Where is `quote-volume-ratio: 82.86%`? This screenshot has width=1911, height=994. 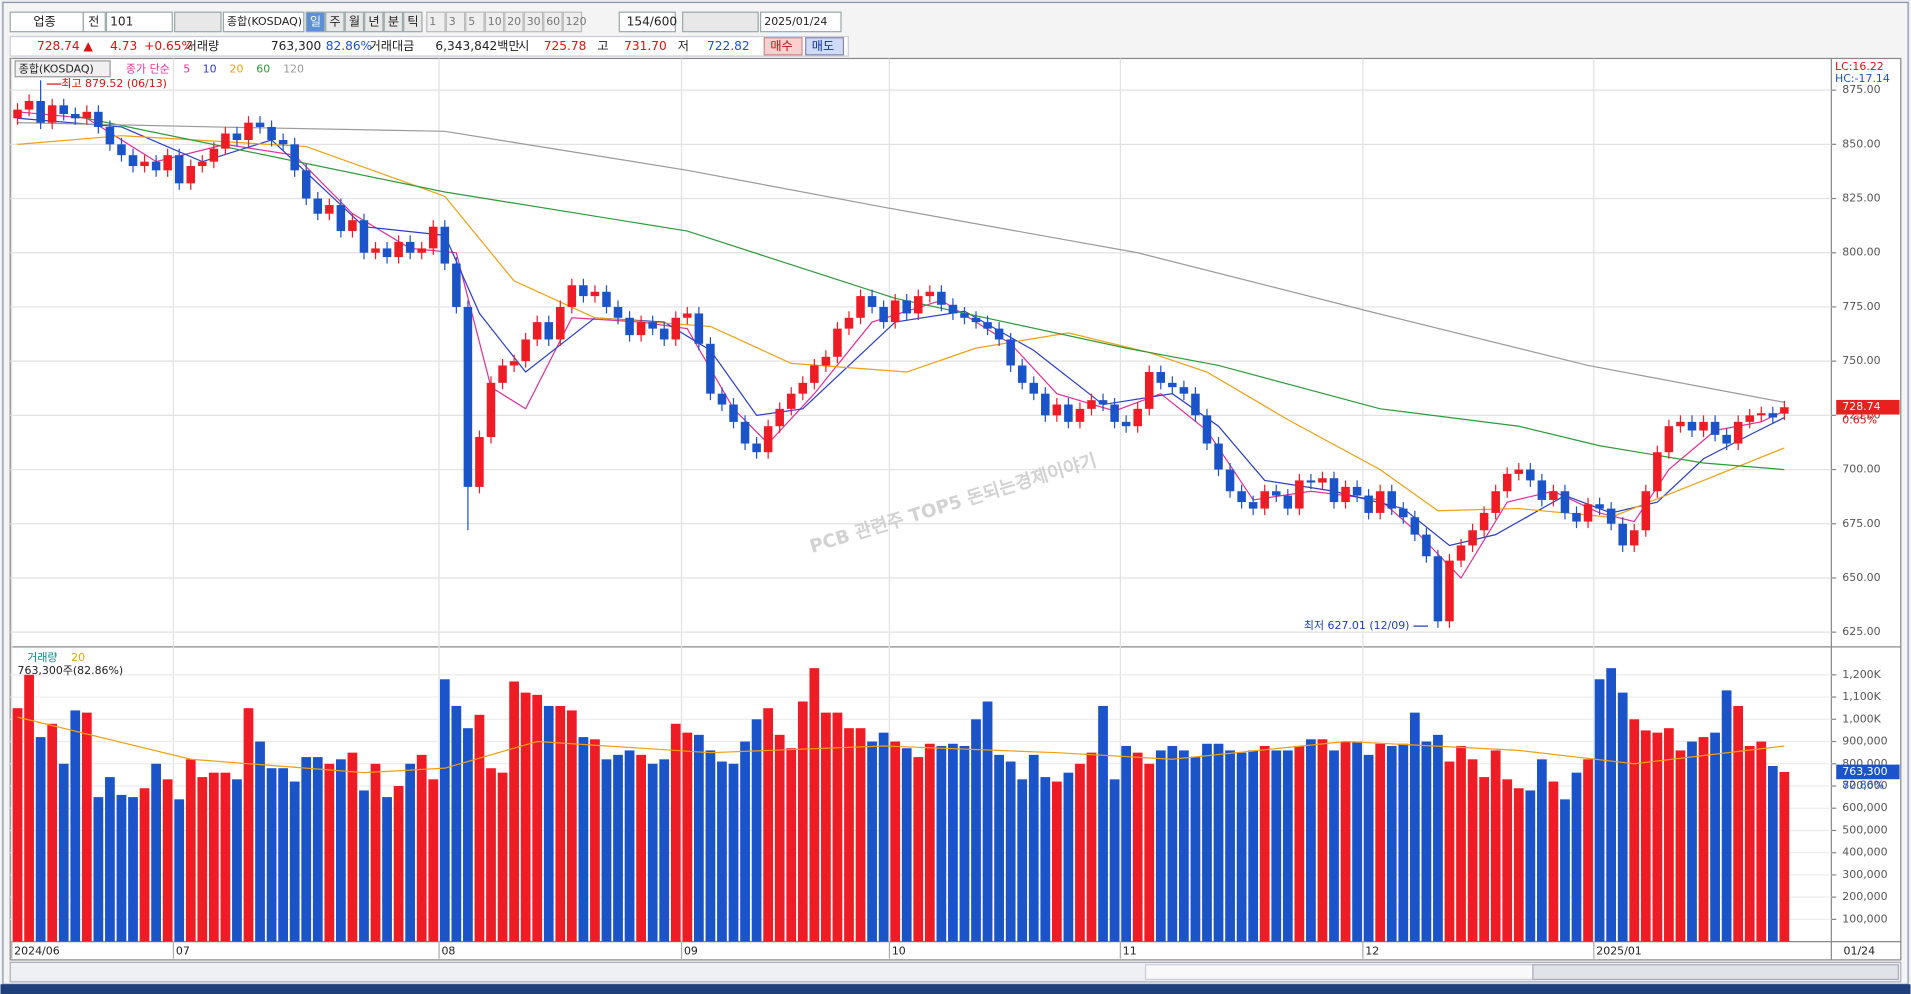
quote-volume-ratio: 82.86% is located at coordinates (349, 46).